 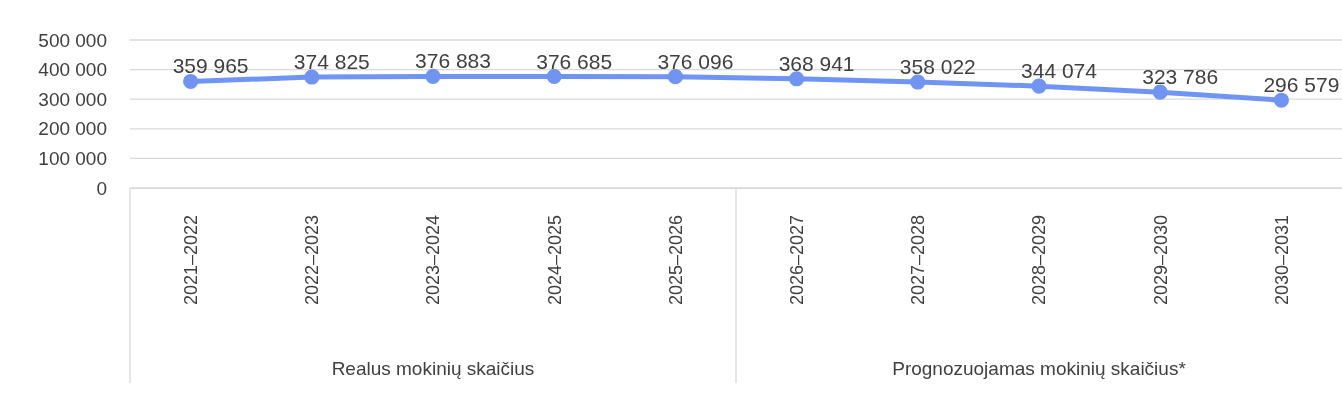 What do you see at coordinates (1281, 260) in the screenshot?
I see `x-tick-label: 2030–2031` at bounding box center [1281, 260].